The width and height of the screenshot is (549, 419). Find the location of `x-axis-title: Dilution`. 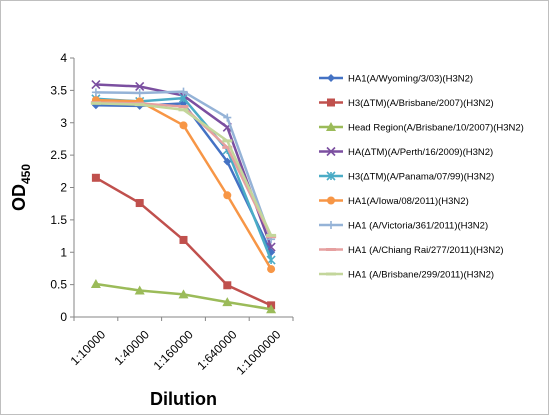

x-axis-title: Dilution is located at coordinates (183, 399).